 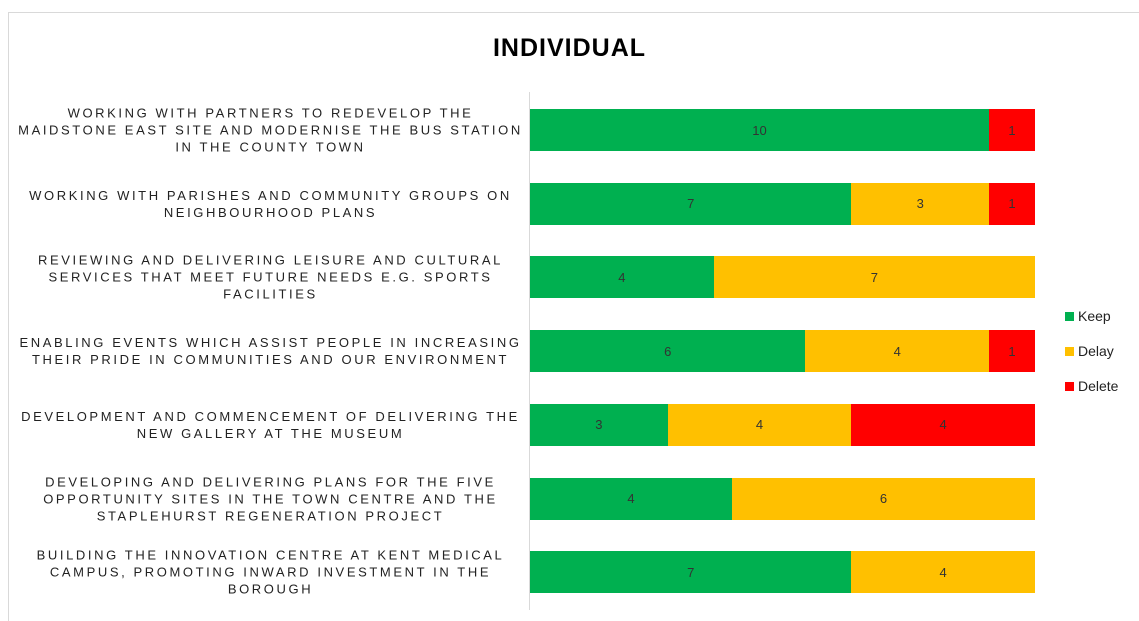 I want to click on legend-label: Keep, so click(x=1094, y=316).